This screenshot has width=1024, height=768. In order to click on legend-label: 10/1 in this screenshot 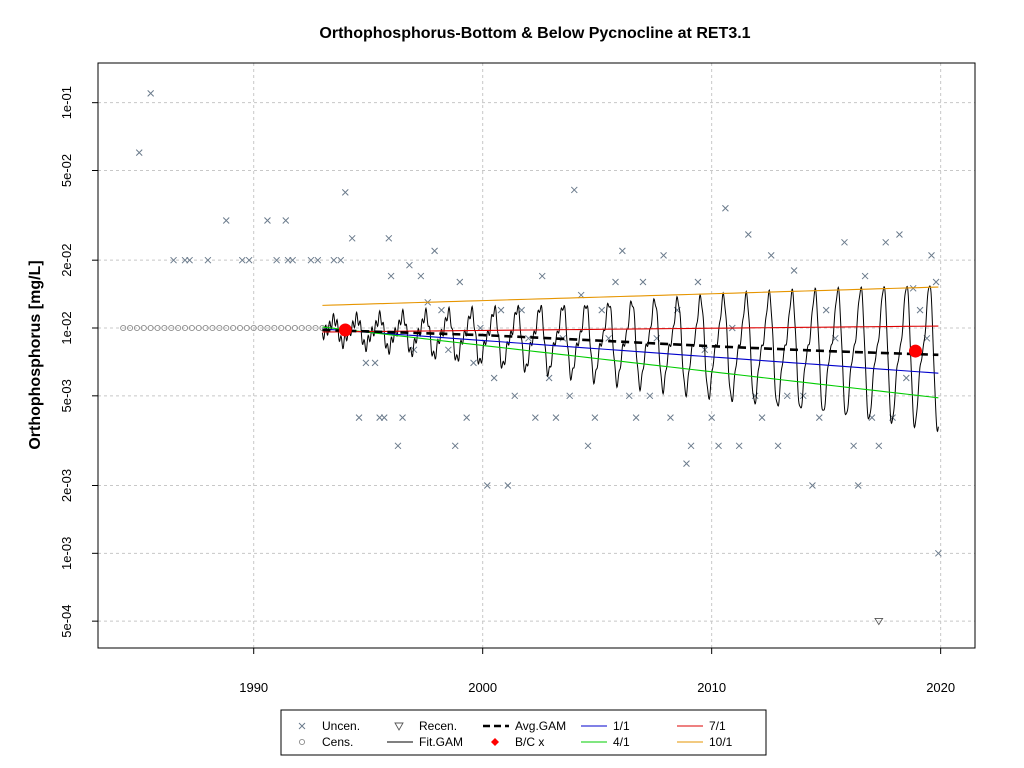, I will do `click(721, 742)`.